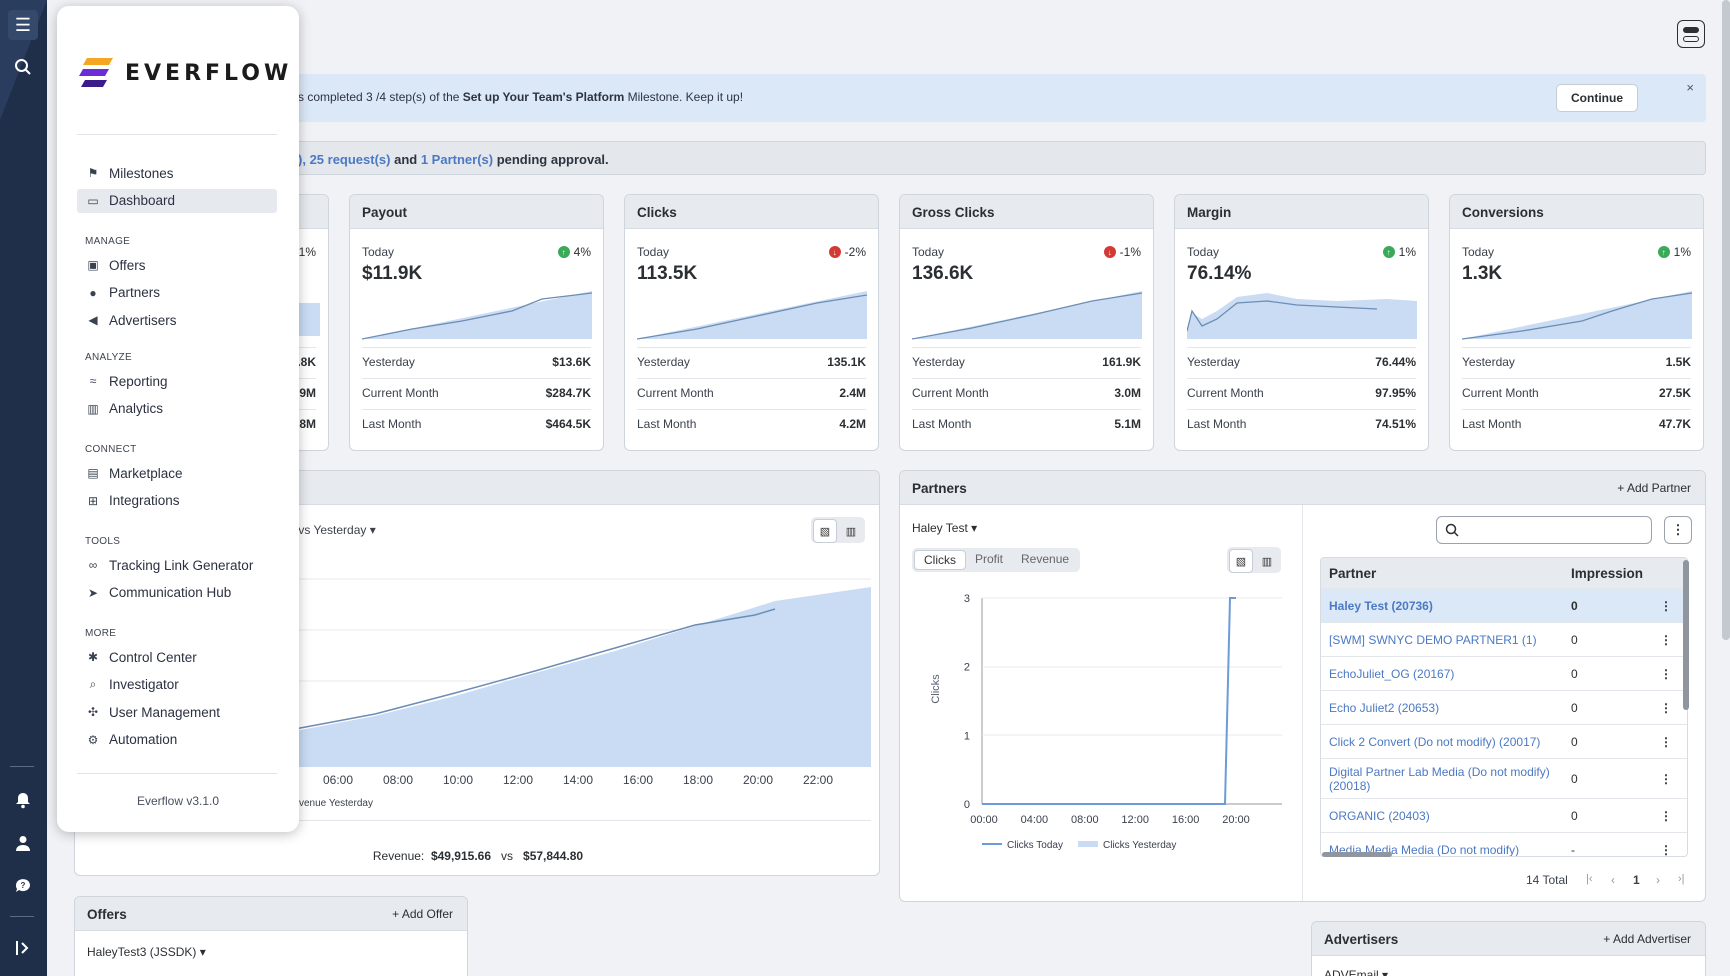 This screenshot has height=976, width=1730. I want to click on person-icon: ●, so click(93, 292).